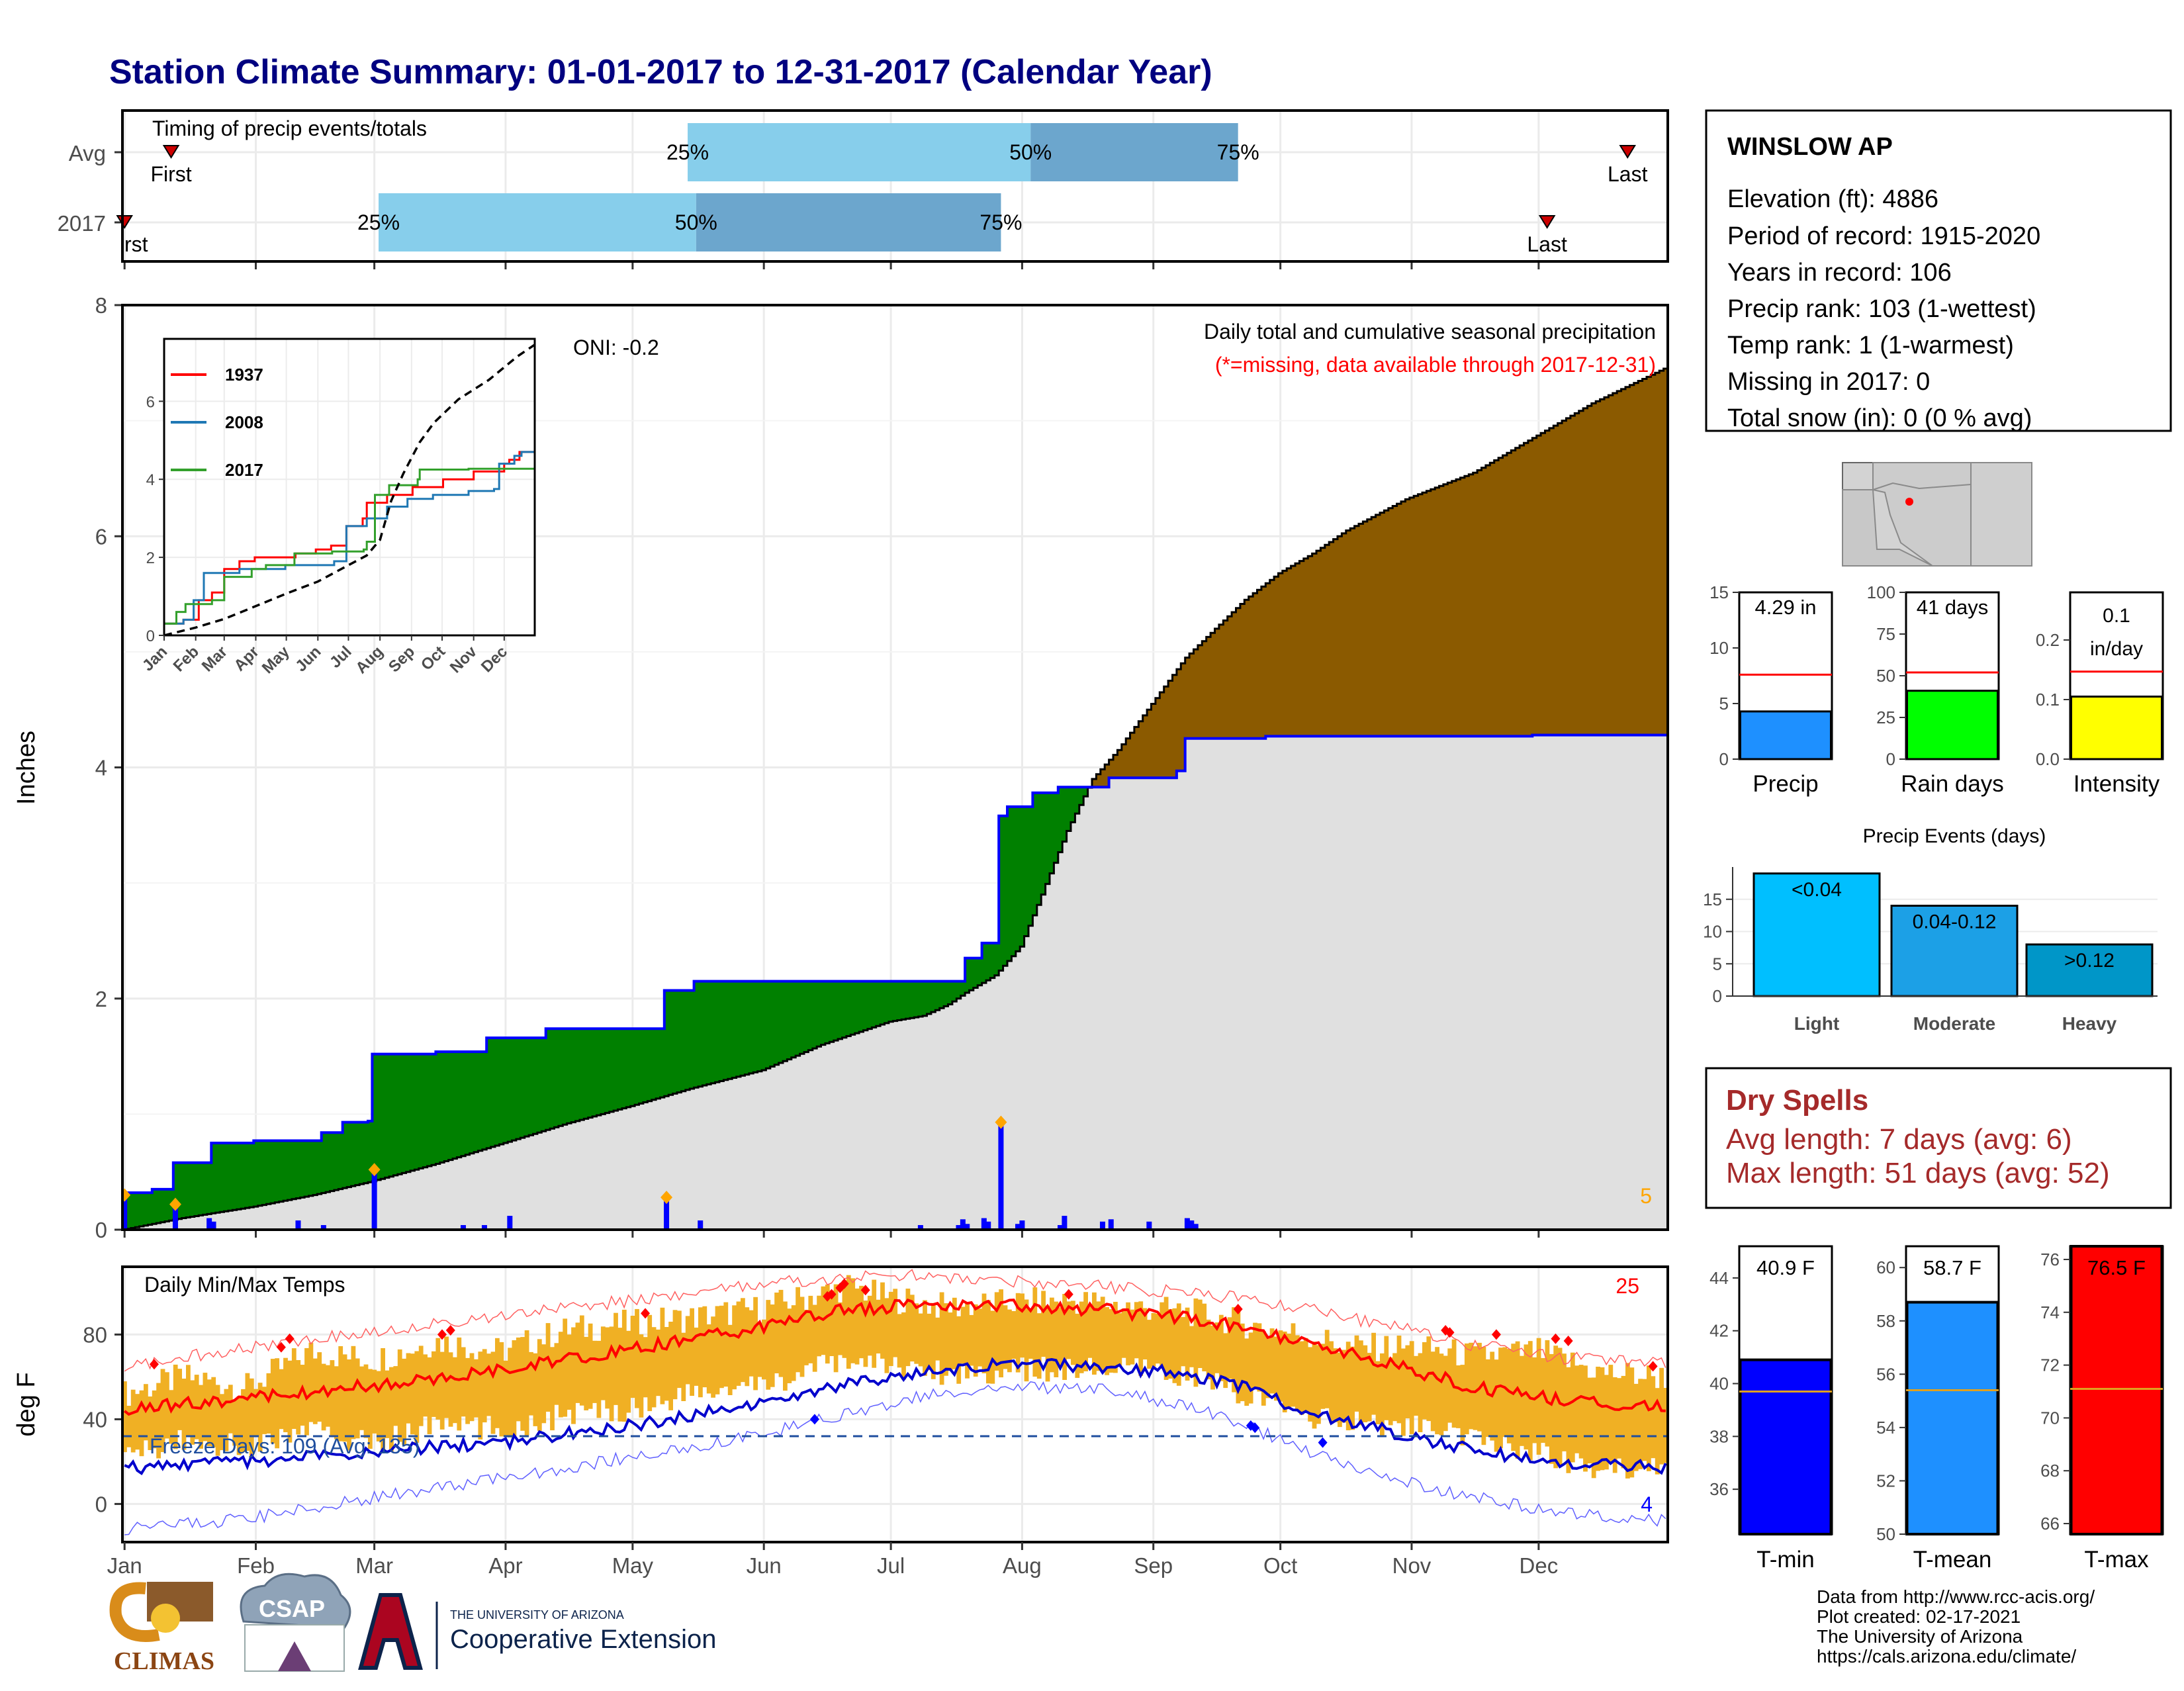  What do you see at coordinates (2116, 1560) in the screenshot?
I see `tbar-category-label: T-max` at bounding box center [2116, 1560].